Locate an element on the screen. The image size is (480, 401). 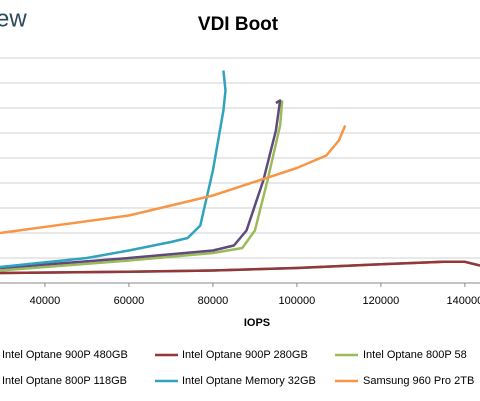
legend-label: Intel Optane 800P 118GB is located at coordinates (64, 381).